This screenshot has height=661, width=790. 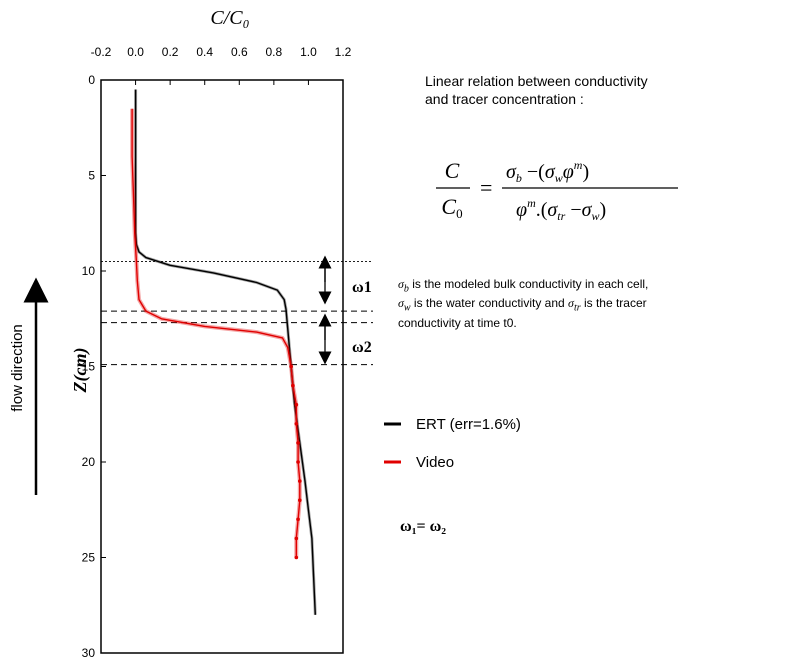 I want to click on y-tick-label: 30, so click(x=89, y=653).